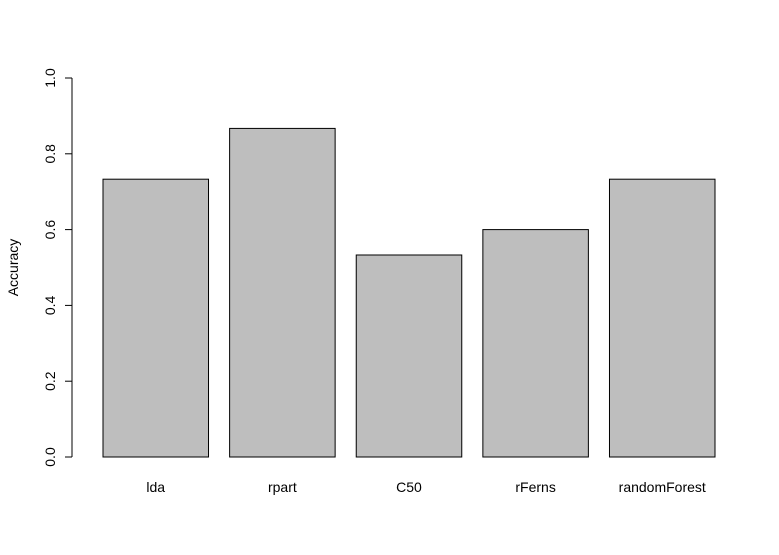 Image resolution: width=779 pixels, height=555 pixels. Describe the element at coordinates (282, 292) in the screenshot. I see `bar-rpart` at that location.